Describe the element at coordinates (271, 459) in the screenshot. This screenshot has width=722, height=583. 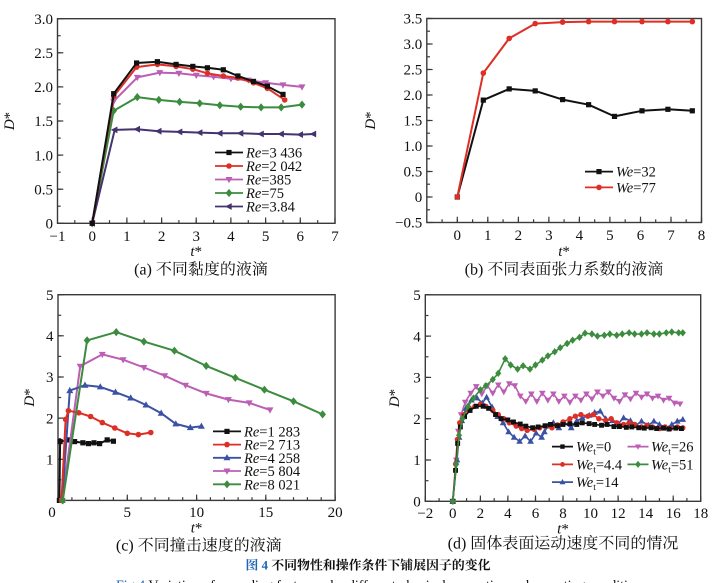
I see `svg-text: Re=4 258` at that location.